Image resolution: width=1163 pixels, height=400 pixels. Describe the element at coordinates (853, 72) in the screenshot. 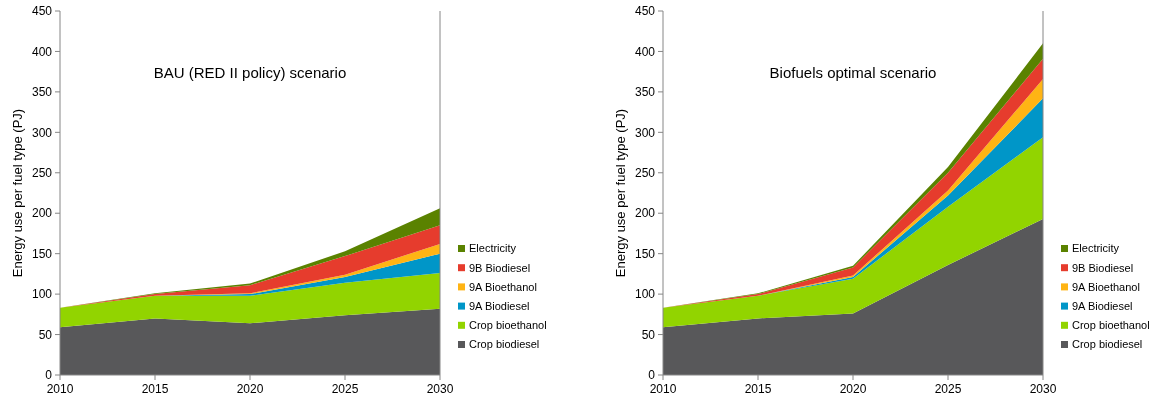

I see `text: Biofuels optimal scenario` at that location.